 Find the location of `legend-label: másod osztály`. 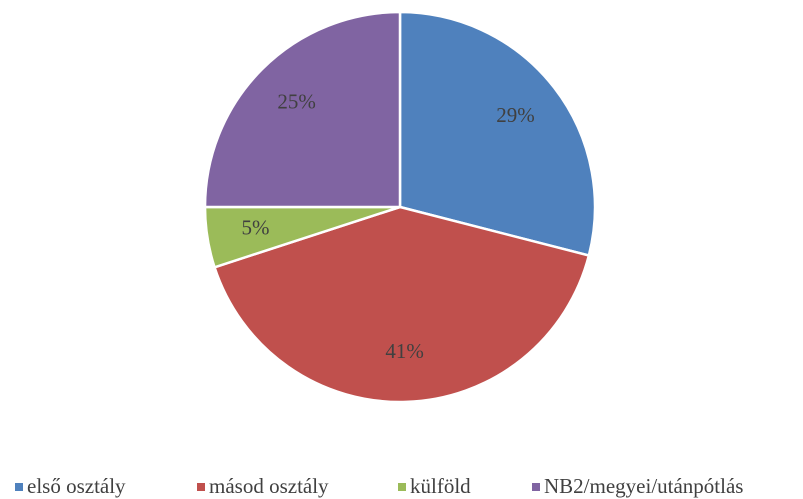

legend-label: másod osztály is located at coordinates (269, 486).